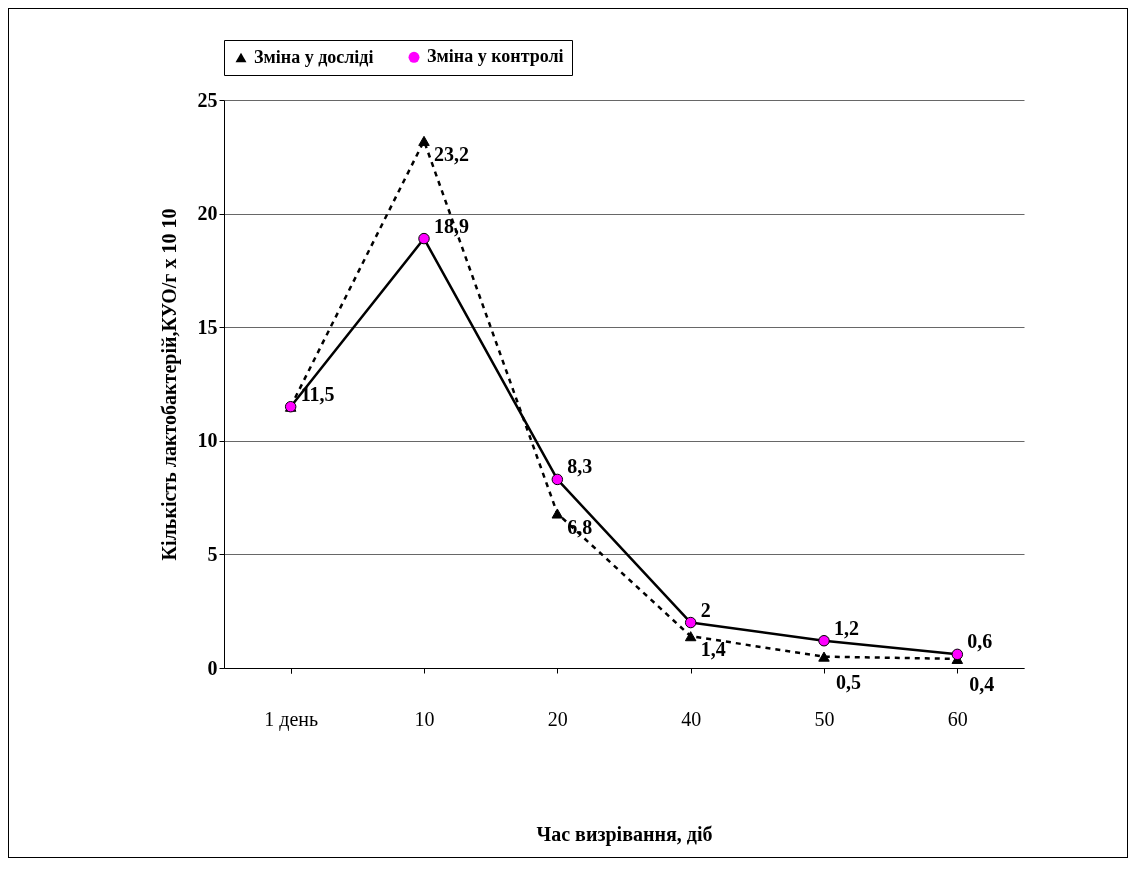 The image size is (1139, 873). Describe the element at coordinates (691, 718) in the screenshot. I see `x-tick-label: 40` at that location.